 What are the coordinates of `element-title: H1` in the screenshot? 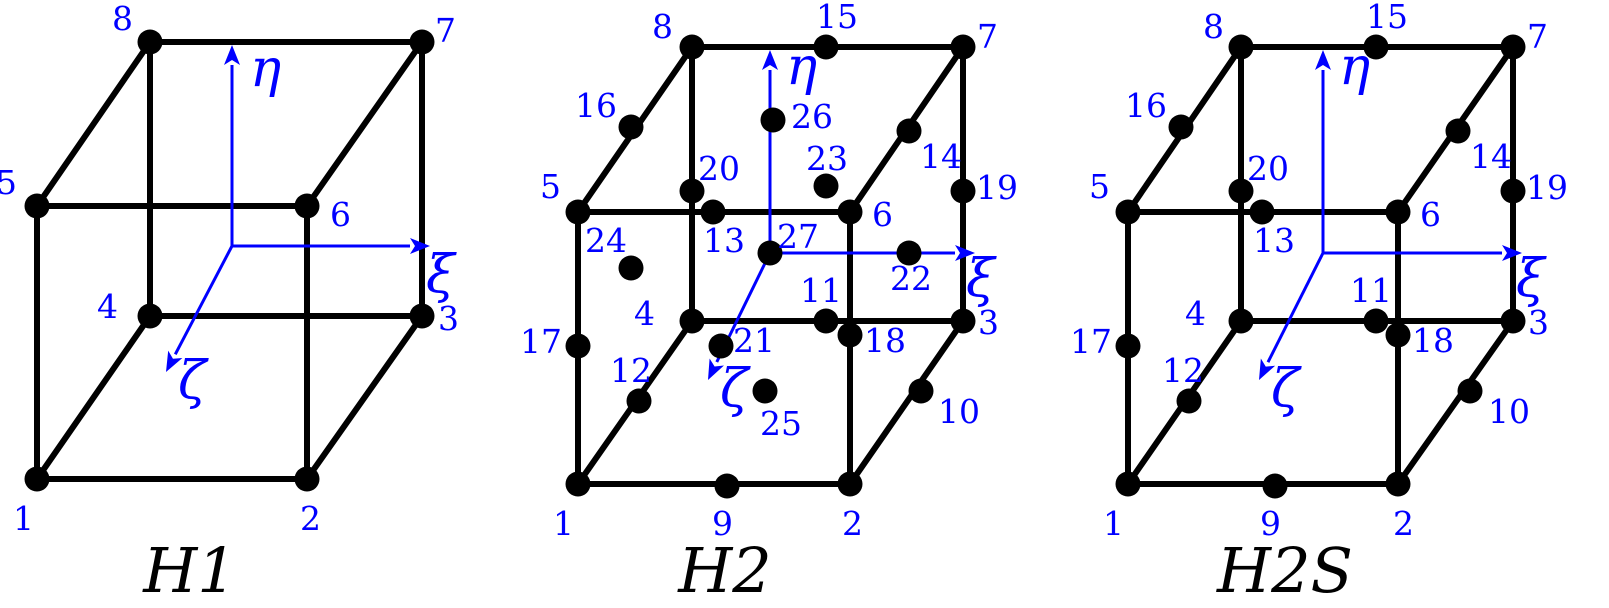 It's located at (189, 570).